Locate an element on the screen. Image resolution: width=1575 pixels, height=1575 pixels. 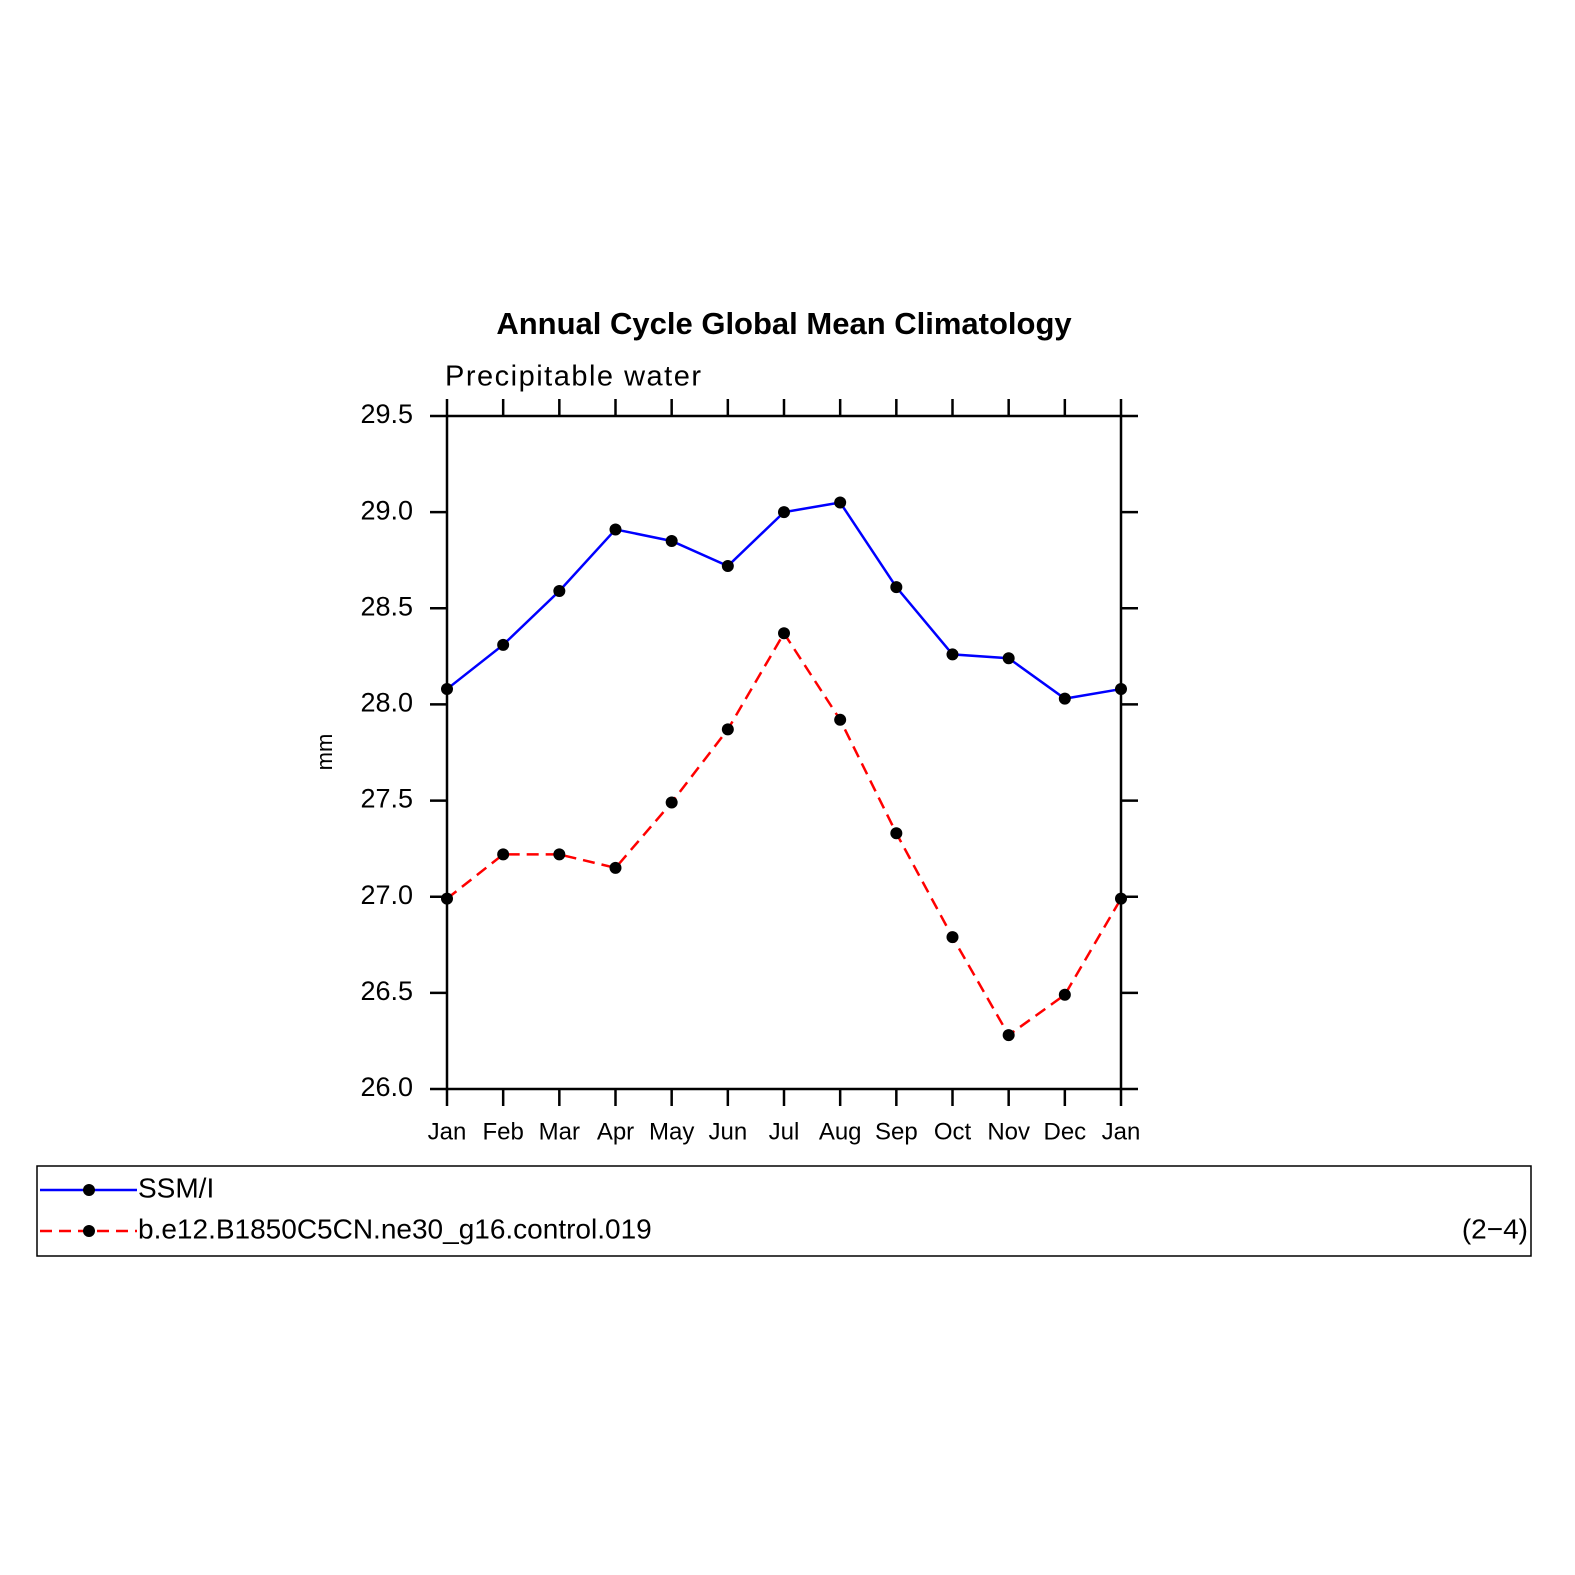
x-tick-label: Sep is located at coordinates (896, 1131).